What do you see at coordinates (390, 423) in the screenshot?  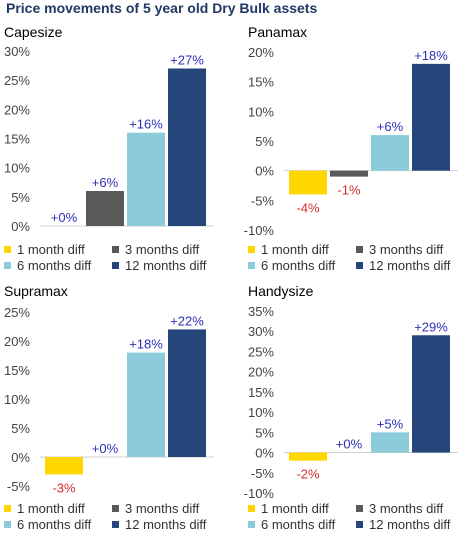 I see `data-label: +5%` at bounding box center [390, 423].